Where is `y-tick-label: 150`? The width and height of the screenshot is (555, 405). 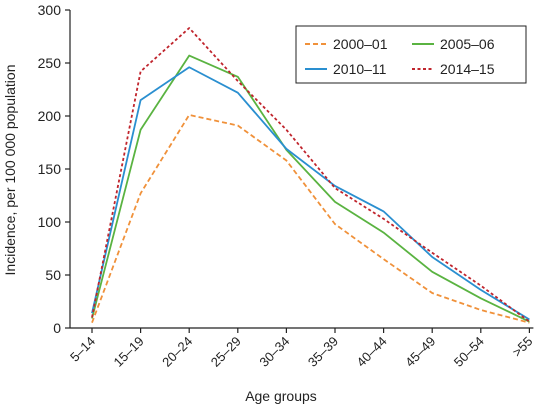
y-tick-label: 150 is located at coordinates (50, 169).